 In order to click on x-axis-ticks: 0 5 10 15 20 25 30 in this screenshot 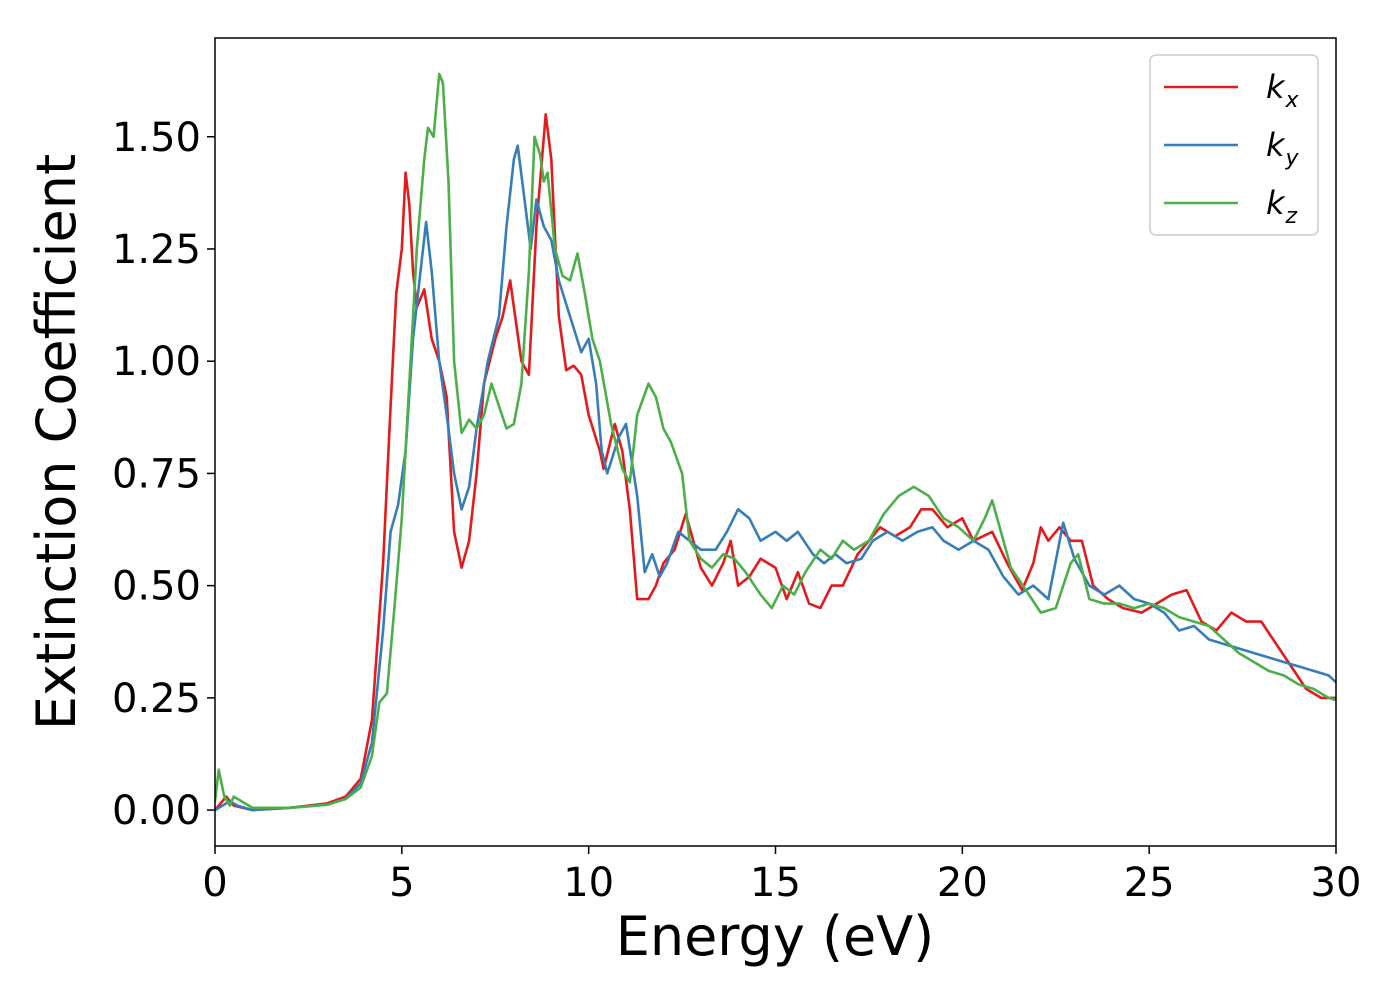, I will do `click(781, 876)`.